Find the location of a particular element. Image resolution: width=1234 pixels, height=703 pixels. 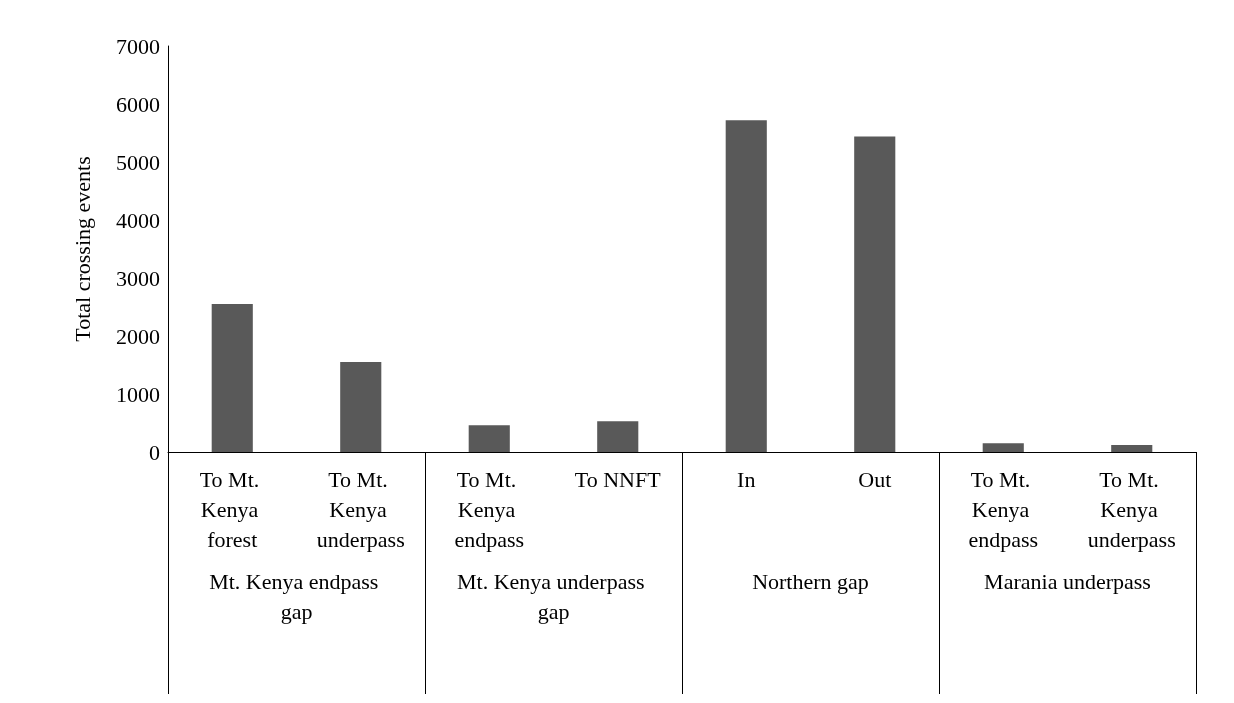

text: Marania underpass is located at coordinates (1067, 581).